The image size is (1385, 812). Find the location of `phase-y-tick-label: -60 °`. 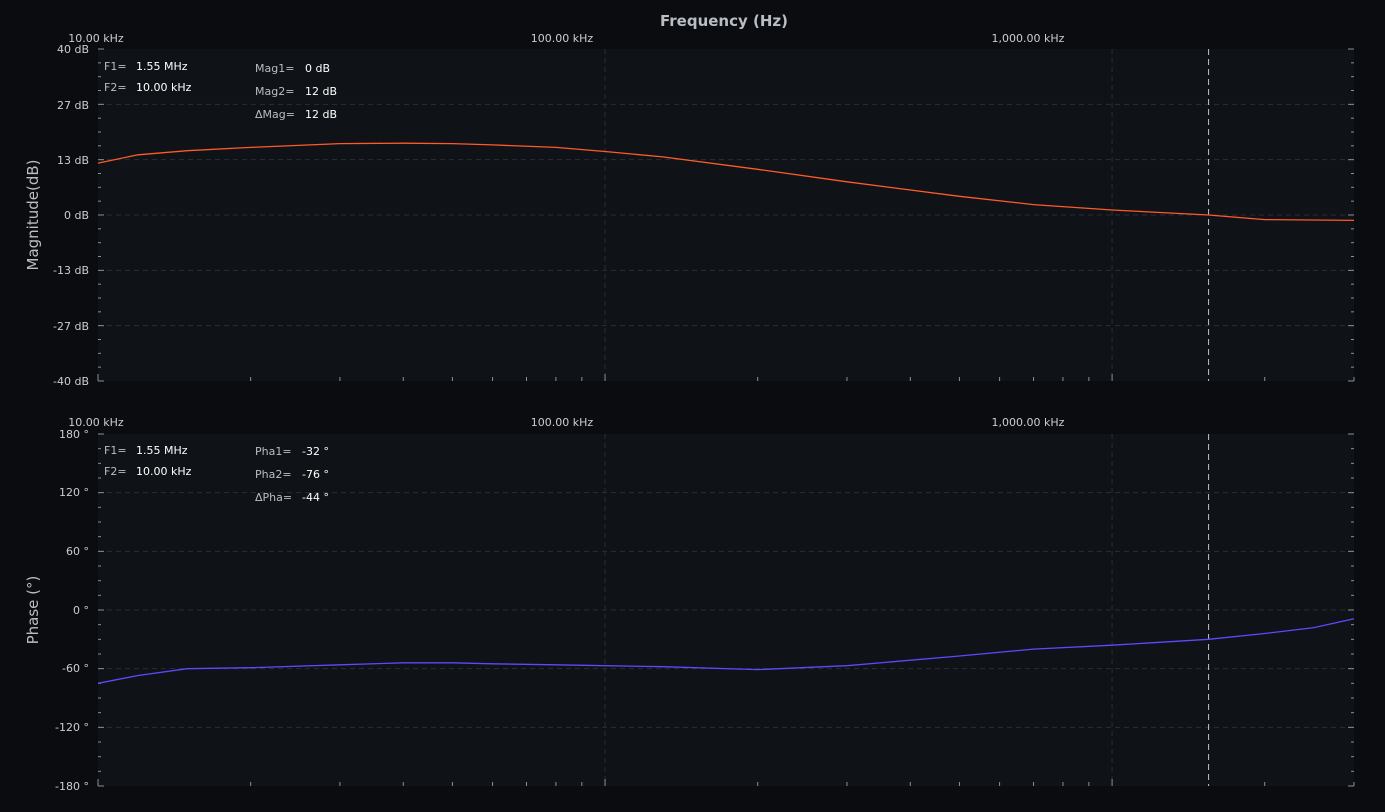

phase-y-tick-label: -60 ° is located at coordinates (75, 668).